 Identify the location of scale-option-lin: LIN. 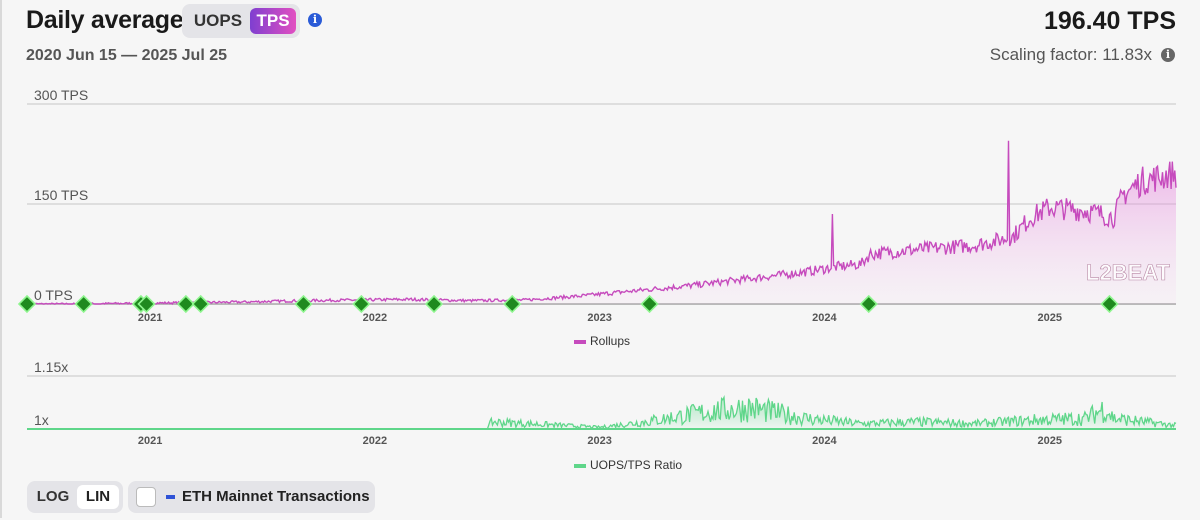
(98, 497).